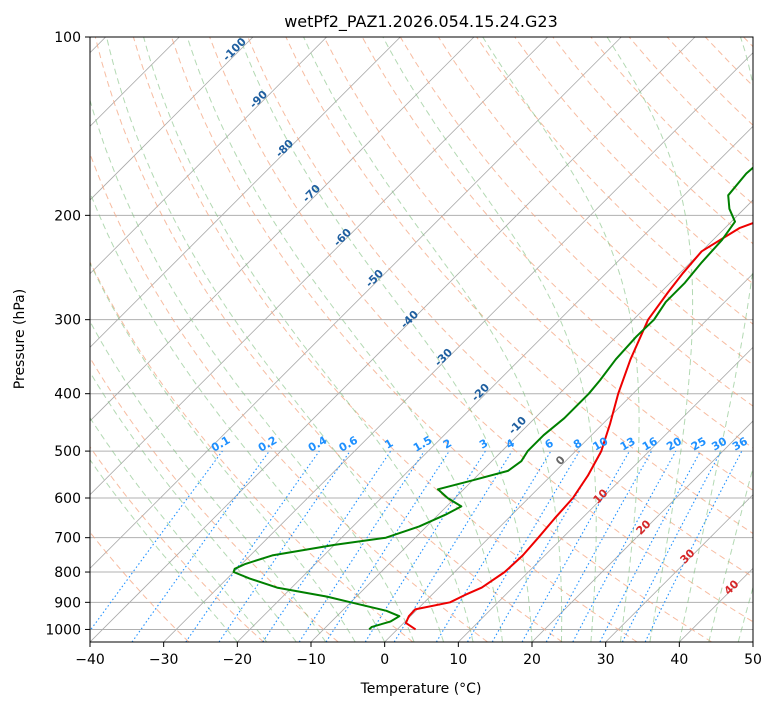  I want to click on x-tick-label: 50, so click(753, 660).